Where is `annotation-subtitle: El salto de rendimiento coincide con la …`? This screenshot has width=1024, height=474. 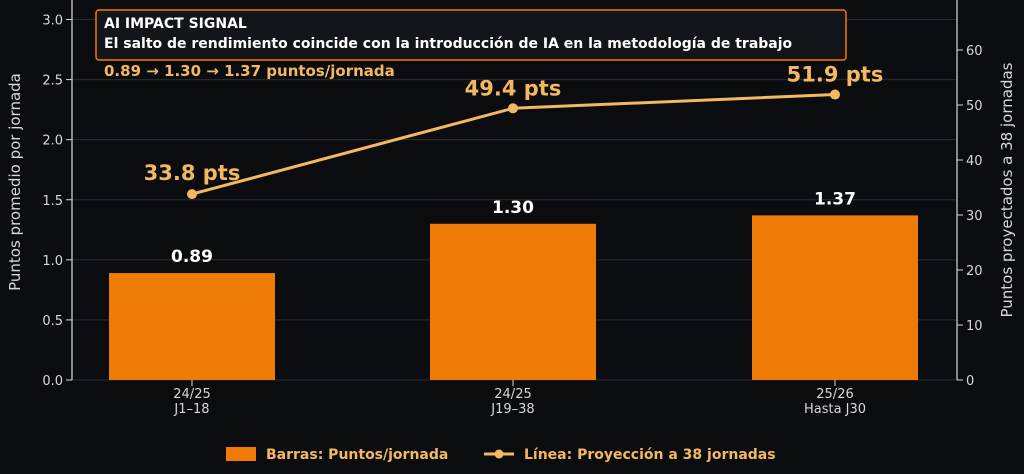
annotation-subtitle: El salto de rendimiento coincide con la … is located at coordinates (448, 44).